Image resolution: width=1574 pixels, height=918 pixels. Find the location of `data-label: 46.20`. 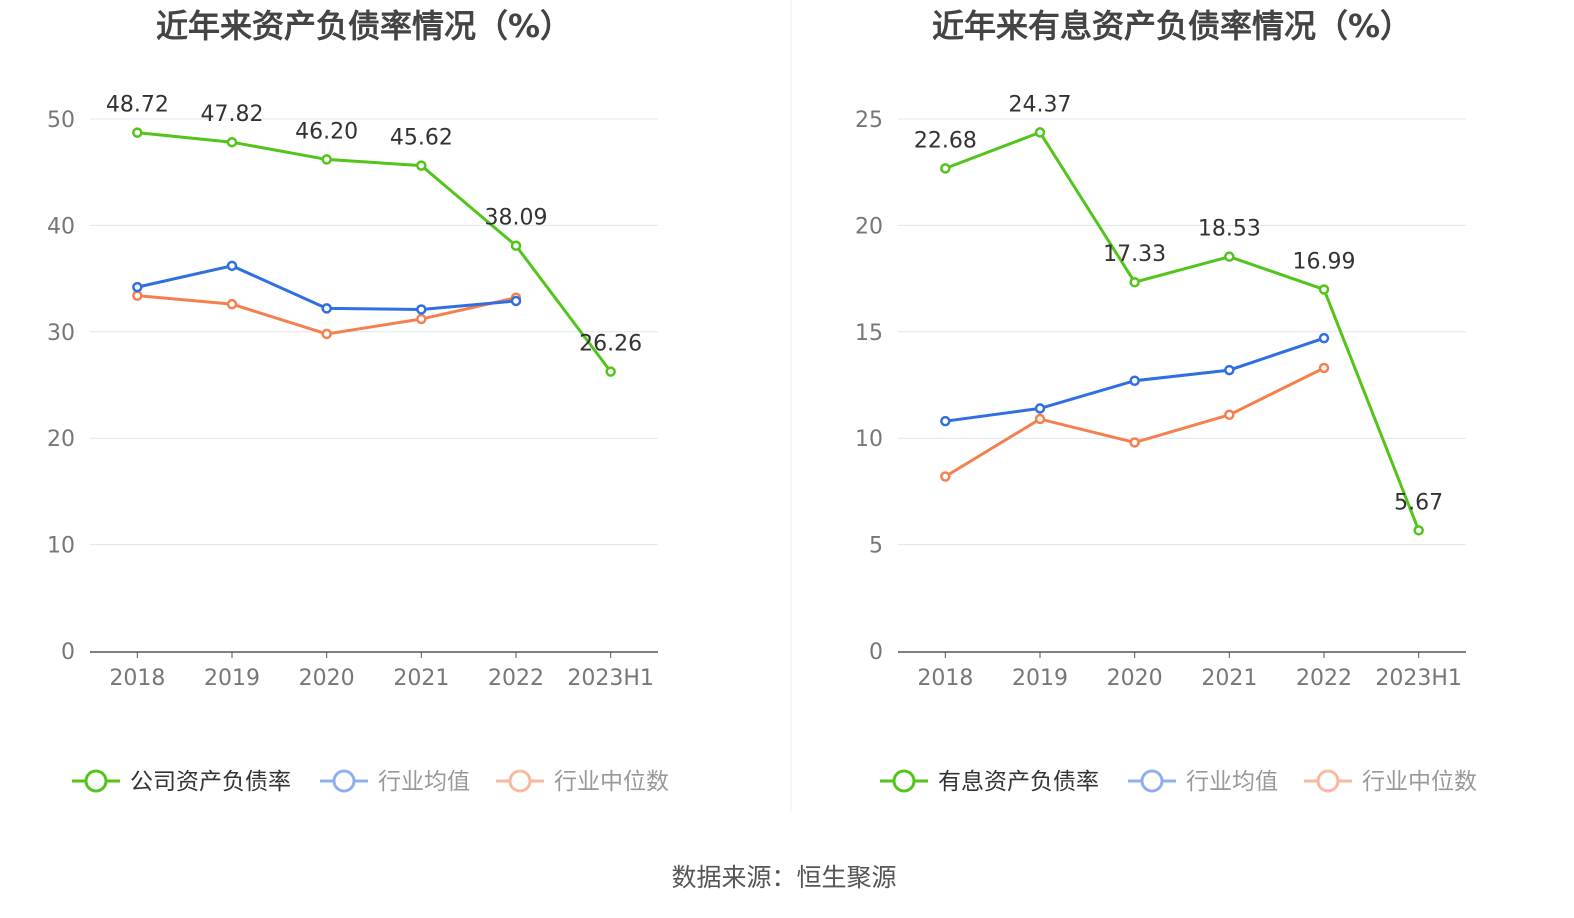

data-label: 46.20 is located at coordinates (326, 131).